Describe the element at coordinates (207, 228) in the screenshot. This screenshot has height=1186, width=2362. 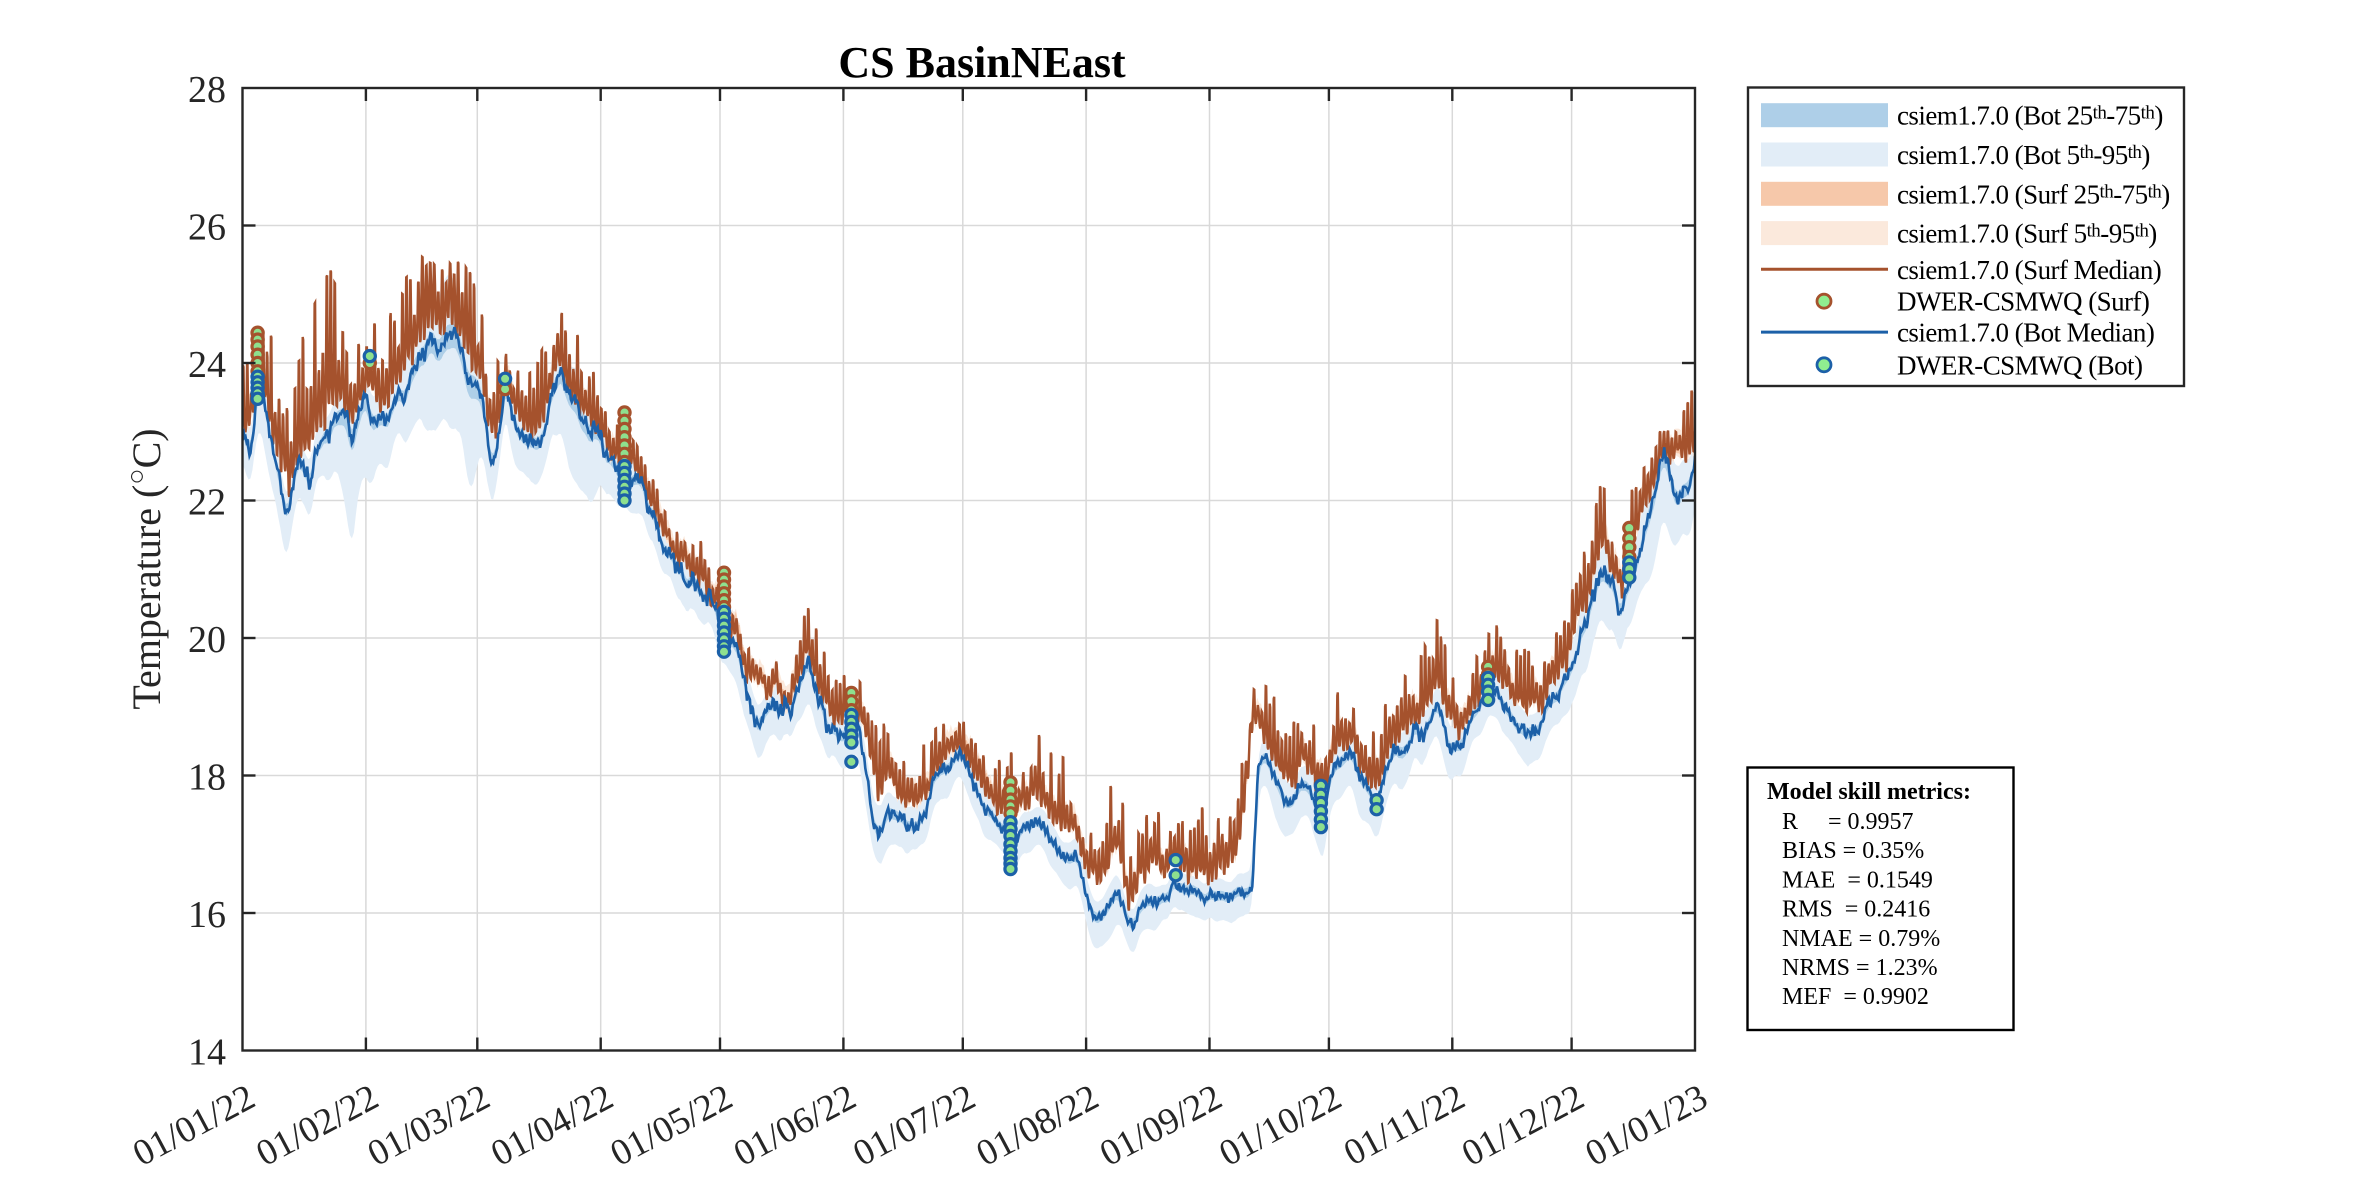
I see `svg-text: 26` at that location.